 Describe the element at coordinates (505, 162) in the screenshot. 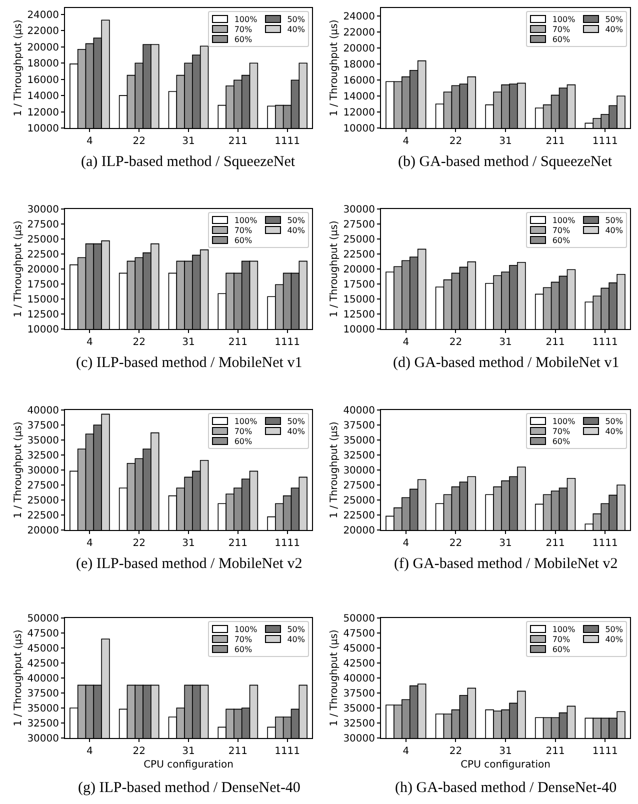

I see `text: (b) GA-based method / SqueezeNet` at that location.